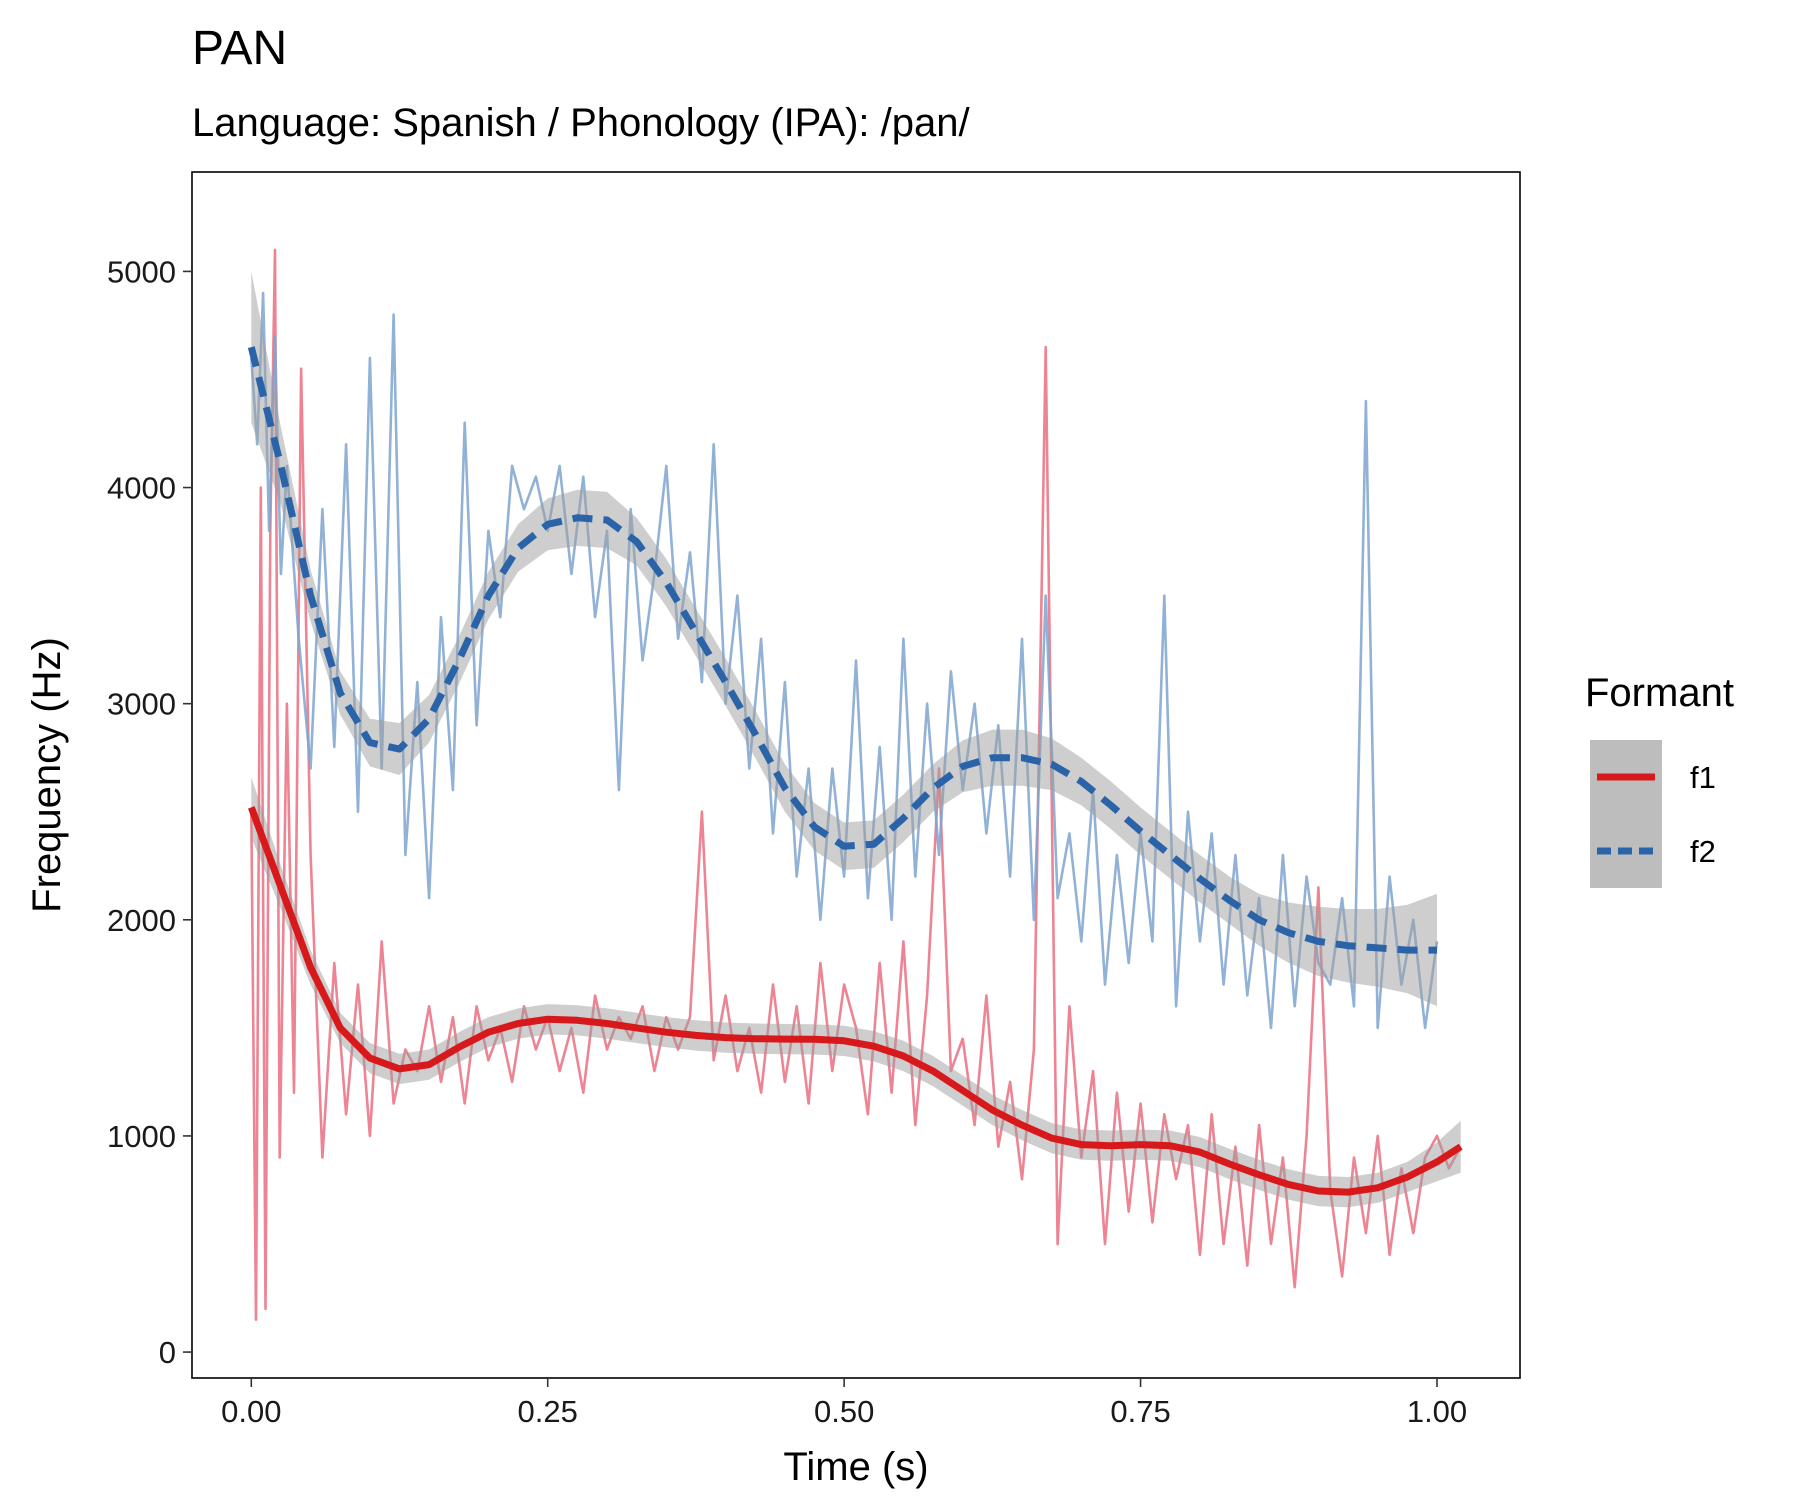 Image resolution: width=1800 pixels, height=1500 pixels. I want to click on y-tick-label: 5000, so click(141, 271).